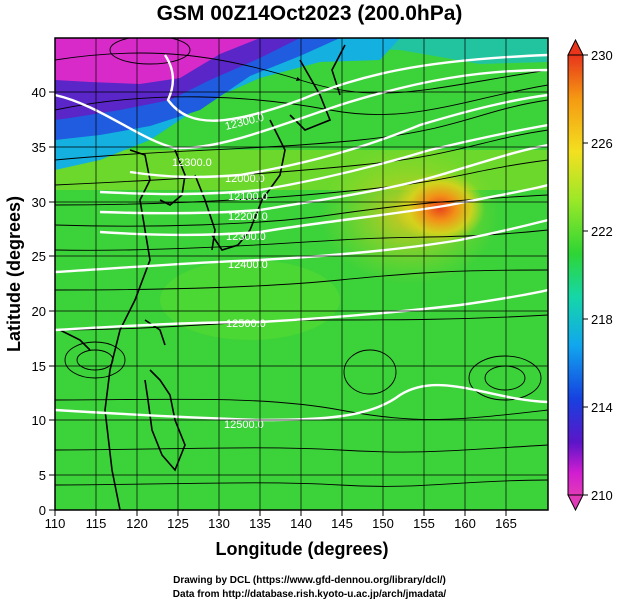  What do you see at coordinates (602, 407) in the screenshot?
I see `colorbar-label: 214` at bounding box center [602, 407].